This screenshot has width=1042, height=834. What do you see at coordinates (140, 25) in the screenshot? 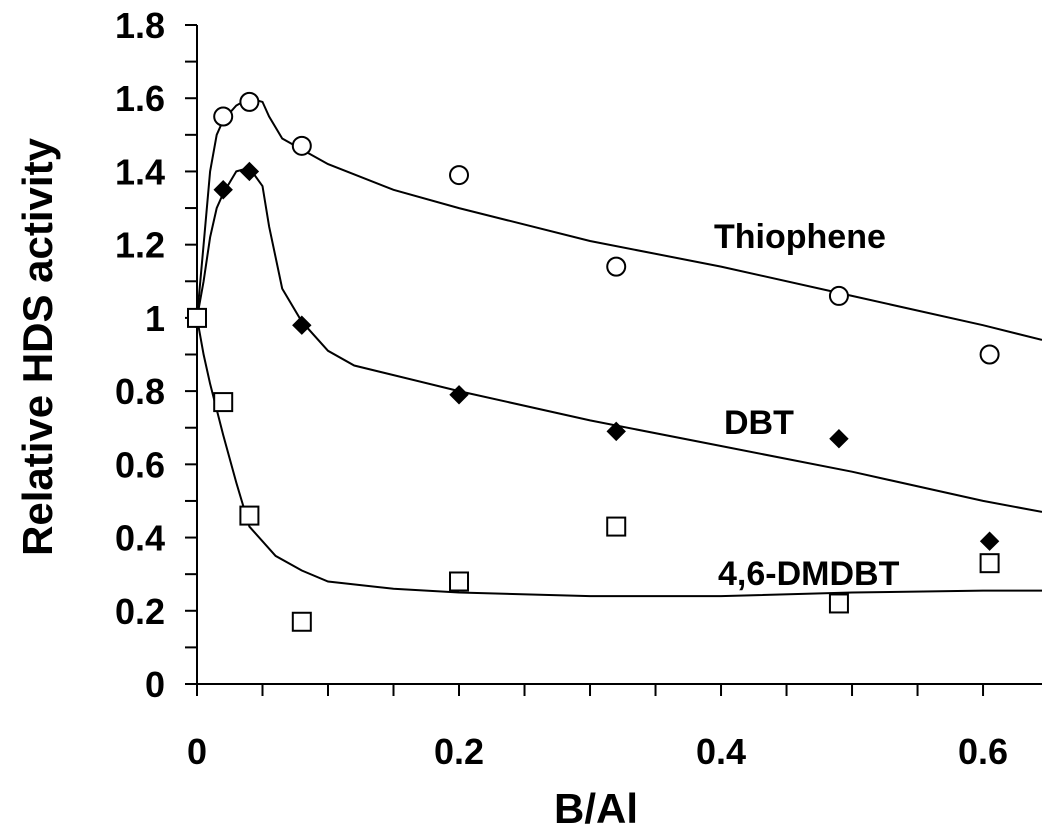
I see `y-tick-label: 1.8` at bounding box center [140, 25].